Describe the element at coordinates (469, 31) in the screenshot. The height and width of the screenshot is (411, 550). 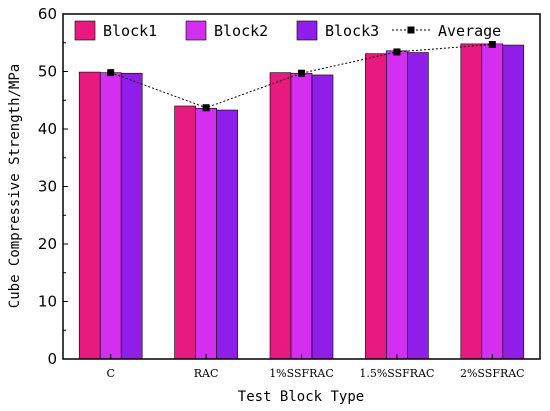
I see `legend-label-average: Average` at that location.